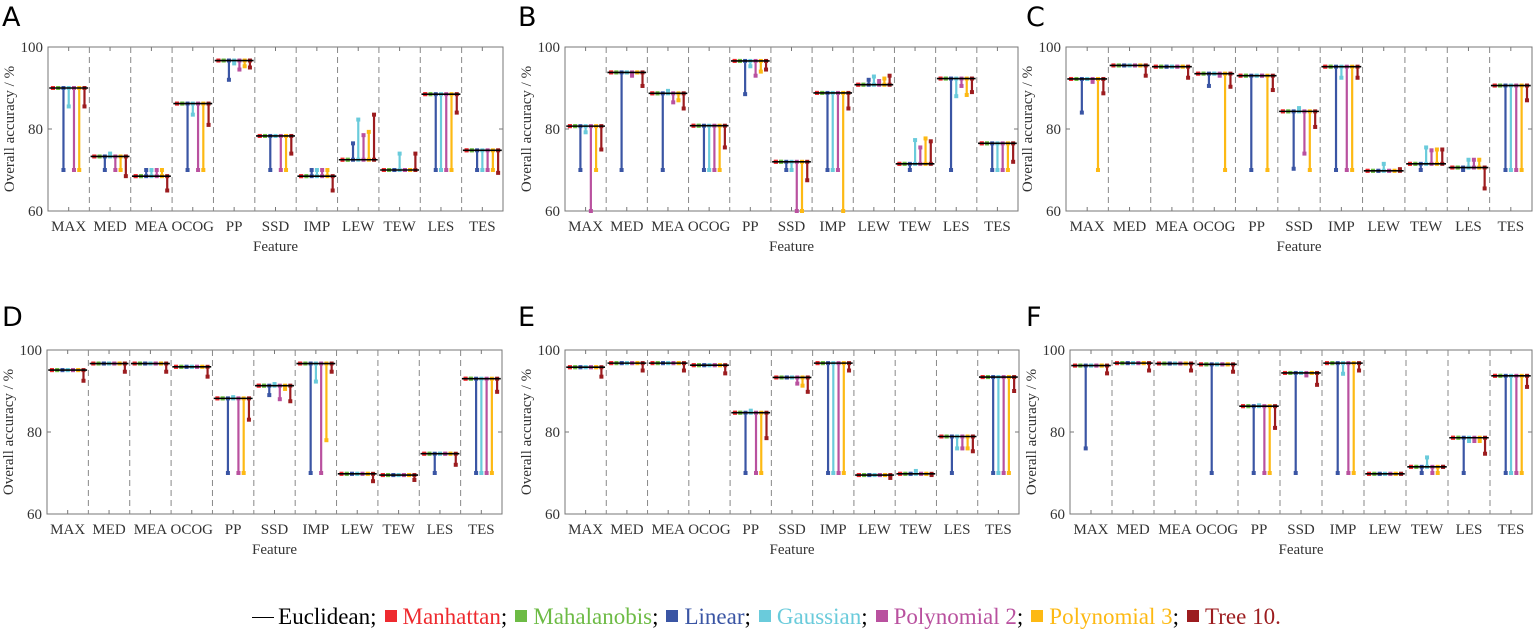 The width and height of the screenshot is (1535, 636). Describe the element at coordinates (390, 616) in the screenshot. I see `legend-swatch-icon` at that location.